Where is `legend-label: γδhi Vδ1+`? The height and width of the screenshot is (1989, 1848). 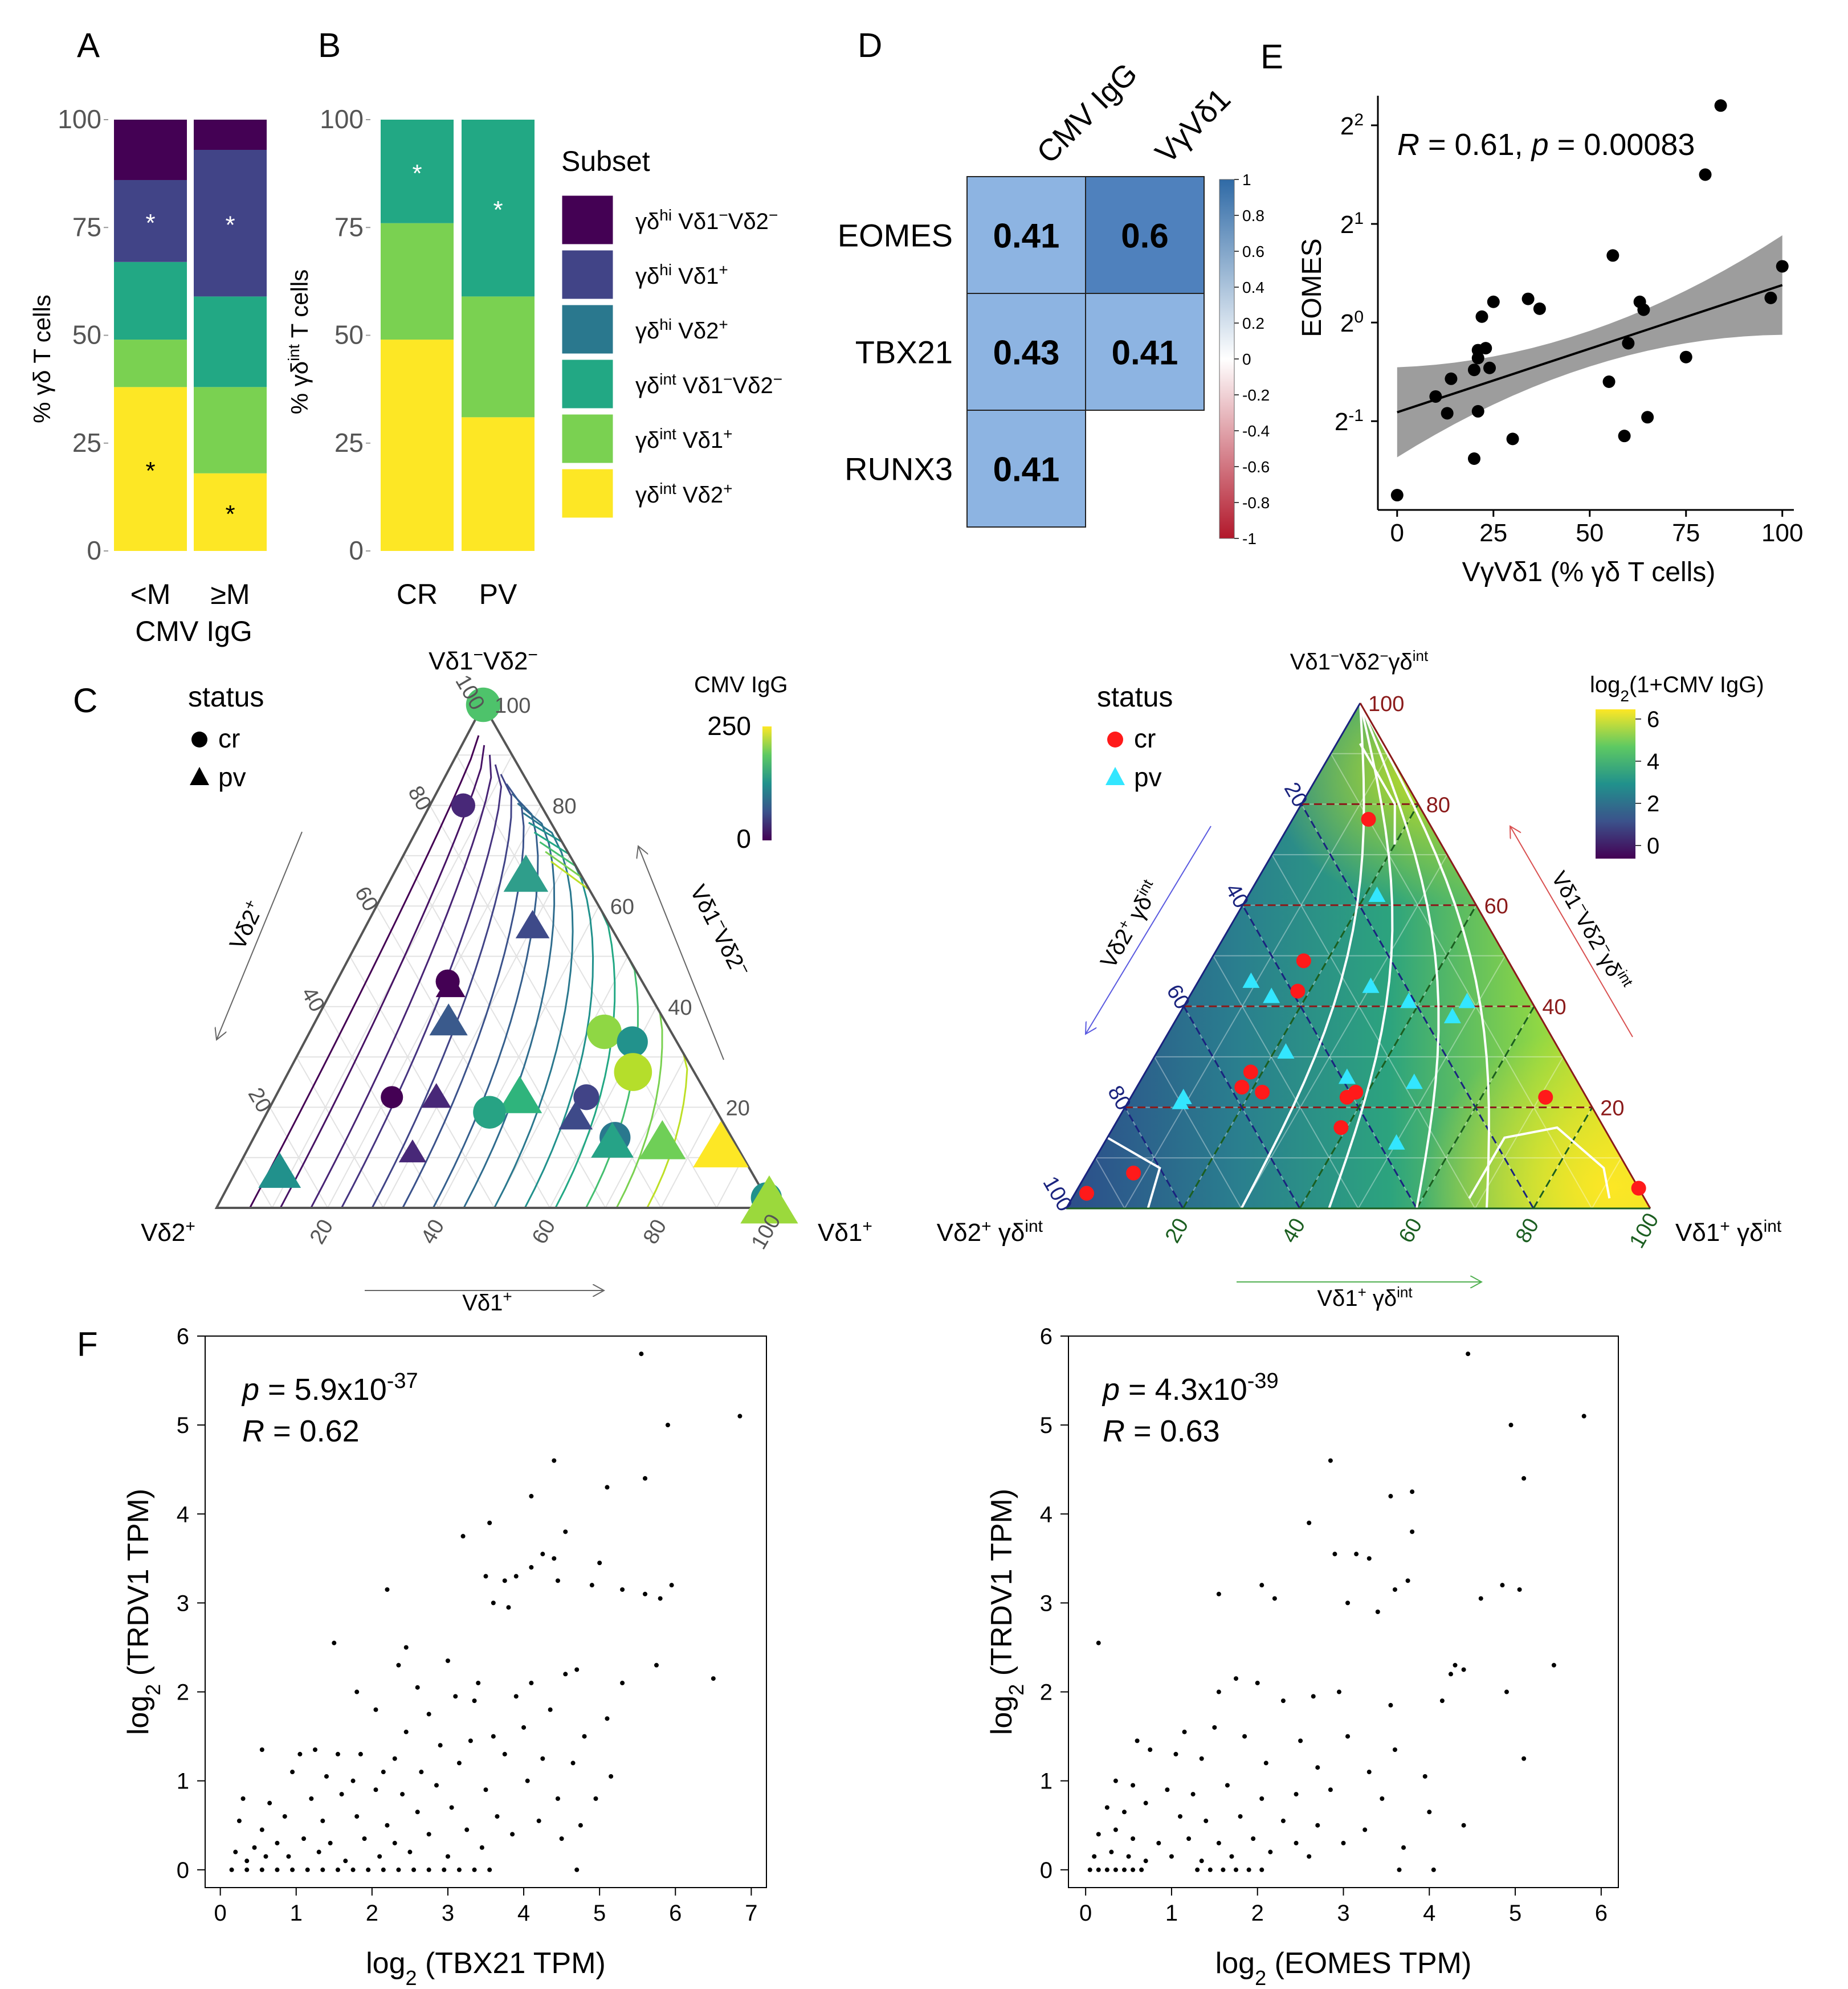 legend-label: γδhi Vδ1+ is located at coordinates (681, 275).